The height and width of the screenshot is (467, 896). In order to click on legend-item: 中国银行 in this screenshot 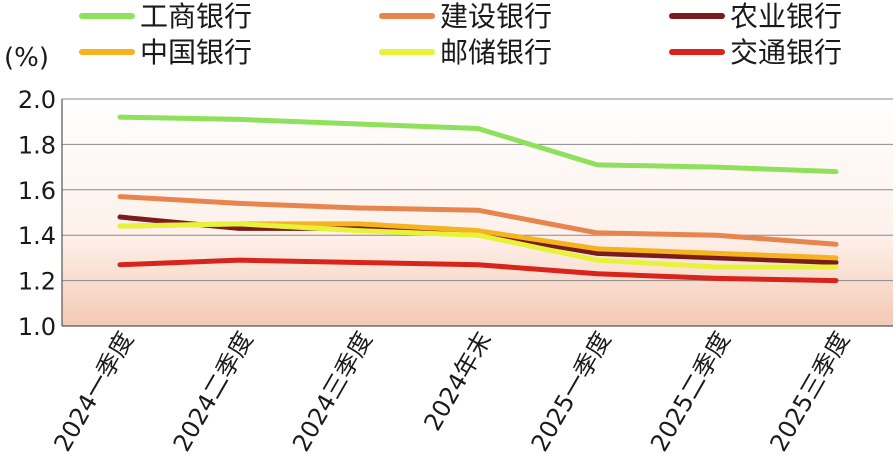, I will do `click(165, 52)`.